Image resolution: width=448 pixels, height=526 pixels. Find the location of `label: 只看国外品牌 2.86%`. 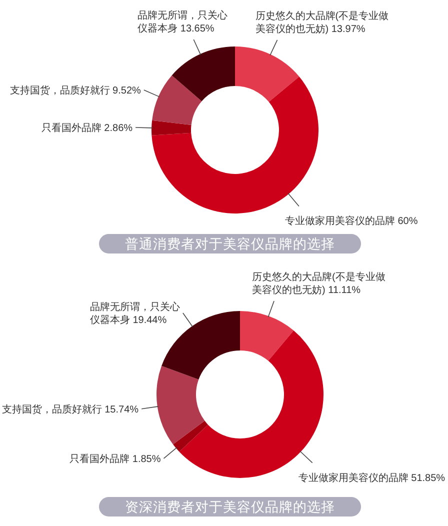

label: 只看国外品牌 2.86% is located at coordinates (87, 128).